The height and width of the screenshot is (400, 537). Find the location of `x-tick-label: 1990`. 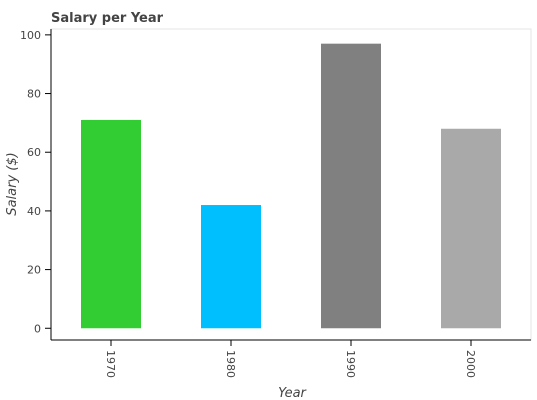

x-tick-label: 1990 is located at coordinates (350, 364).